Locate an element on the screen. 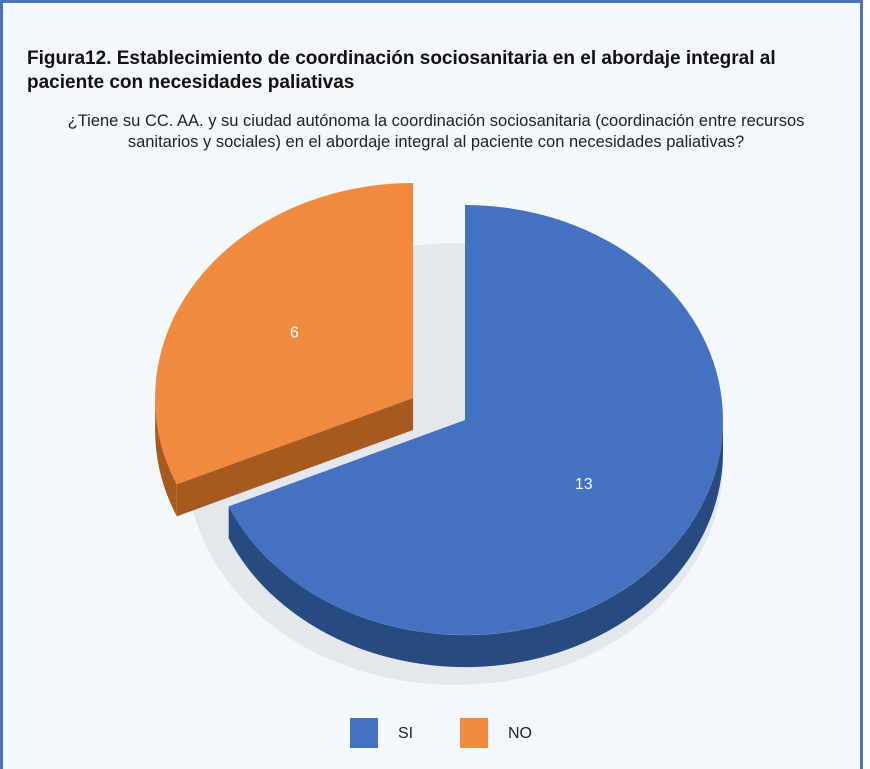  data-label: 13 is located at coordinates (584, 484).